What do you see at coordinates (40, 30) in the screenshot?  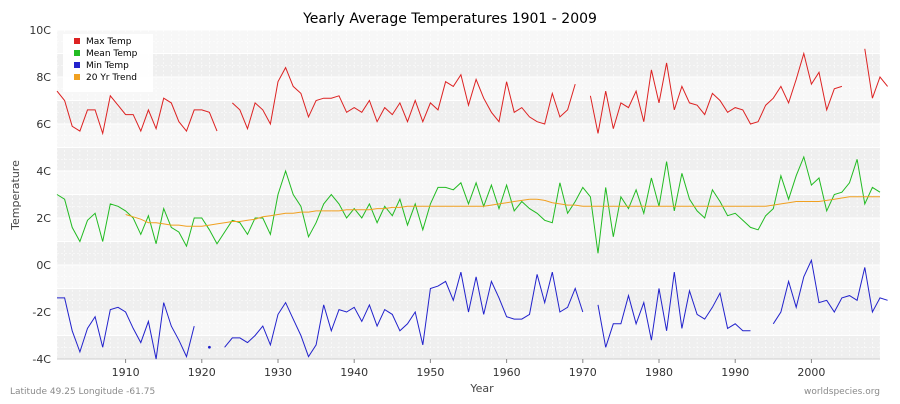 I see `y-tick-label: 10C` at bounding box center [40, 30].